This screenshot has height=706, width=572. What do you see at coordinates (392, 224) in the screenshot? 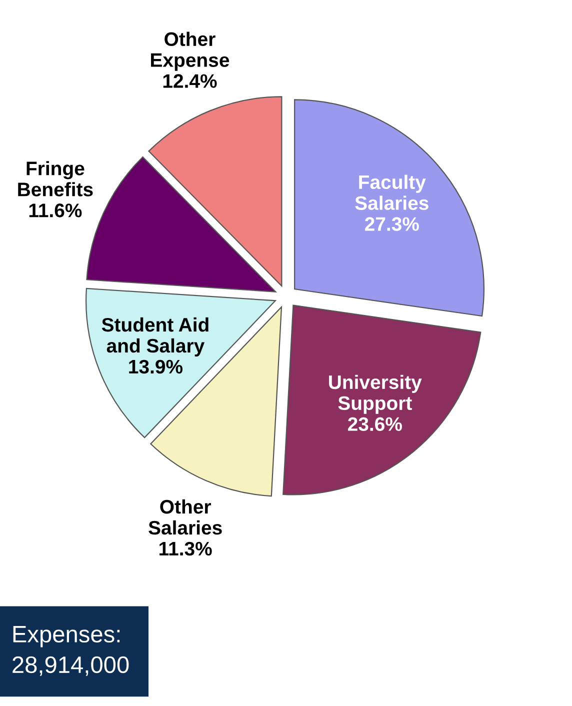
I see `data-label: 27.3%` at bounding box center [392, 224].